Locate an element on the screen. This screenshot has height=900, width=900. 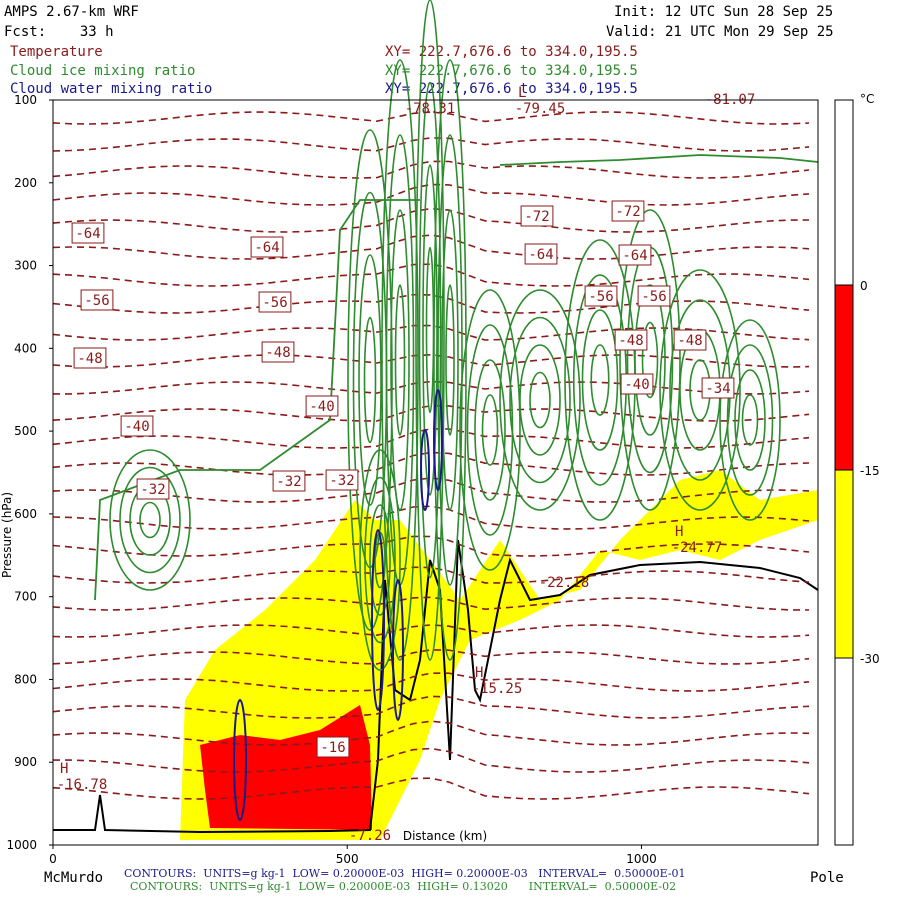
temperature-label: -16 is located at coordinates (332, 748).